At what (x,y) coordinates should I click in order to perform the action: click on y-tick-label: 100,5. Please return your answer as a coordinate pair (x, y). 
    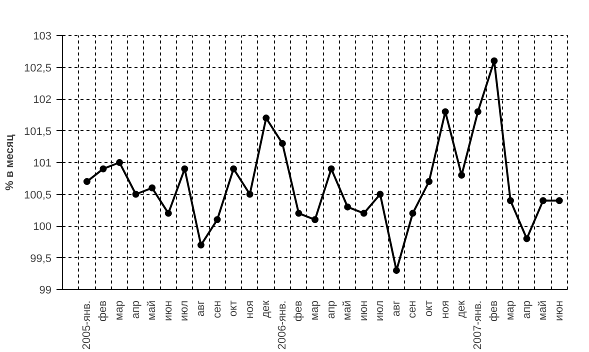
    Looking at the image, I should click on (38, 195).